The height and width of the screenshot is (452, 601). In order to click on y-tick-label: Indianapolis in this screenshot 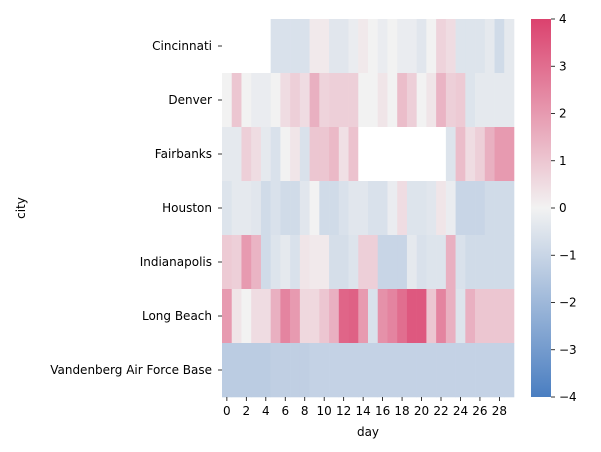, I will do `click(176, 262)`.